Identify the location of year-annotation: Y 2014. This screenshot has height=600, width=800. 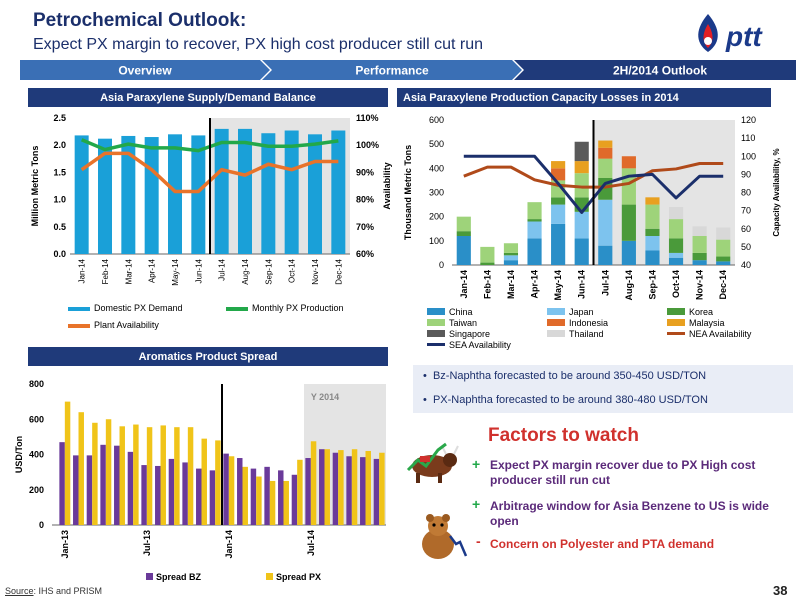
(325, 397).